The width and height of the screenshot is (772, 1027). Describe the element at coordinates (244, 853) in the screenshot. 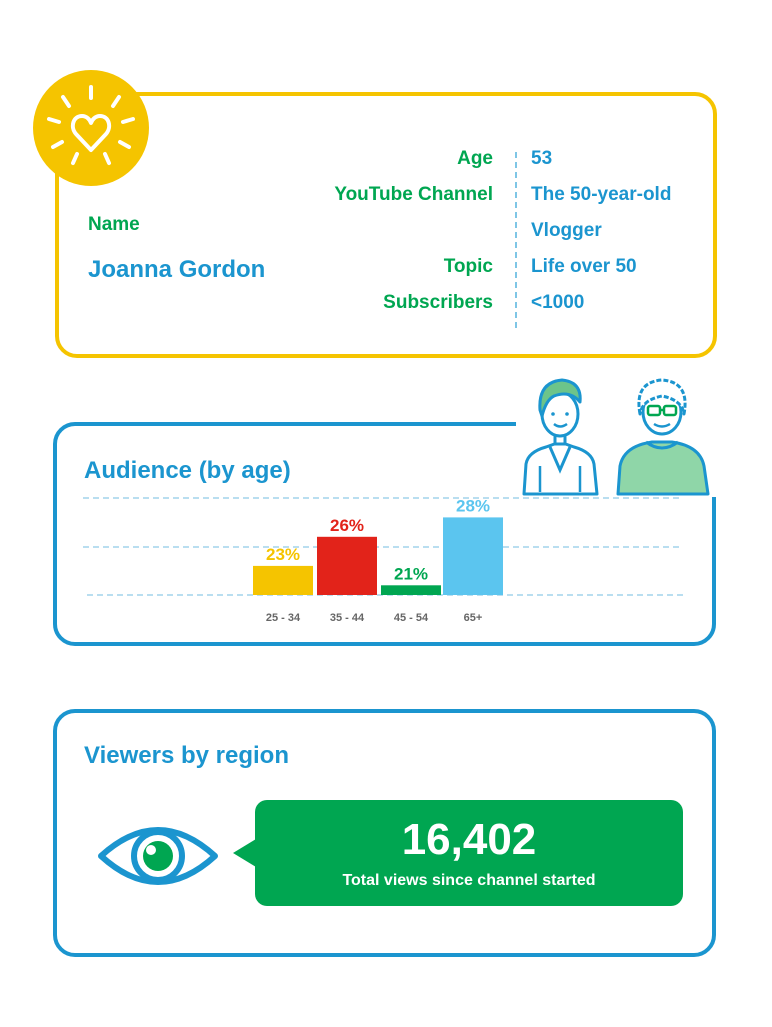

I see `views-box-pointer` at that location.